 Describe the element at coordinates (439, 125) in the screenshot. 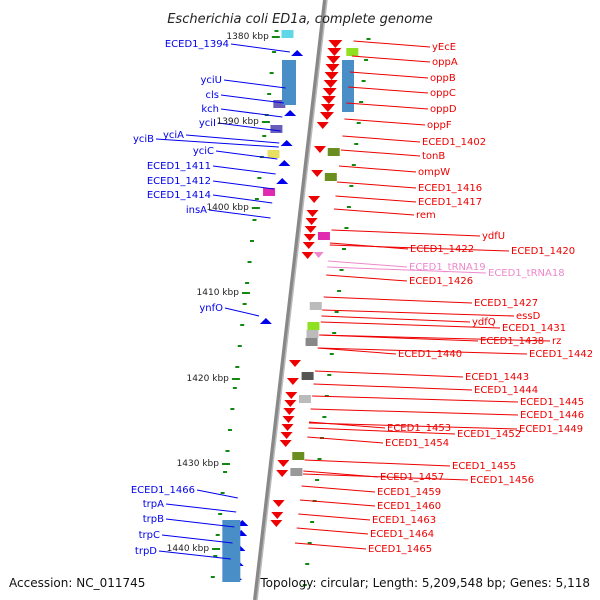

I see `right-gene-label: oppF` at that location.